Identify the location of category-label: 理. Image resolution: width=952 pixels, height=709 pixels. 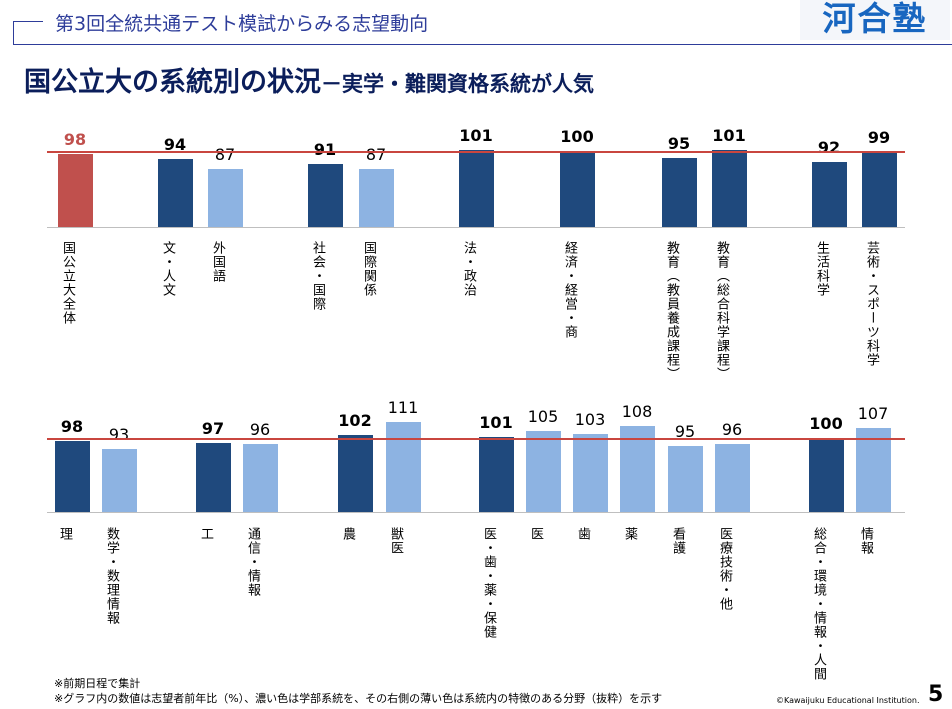
(64, 534).